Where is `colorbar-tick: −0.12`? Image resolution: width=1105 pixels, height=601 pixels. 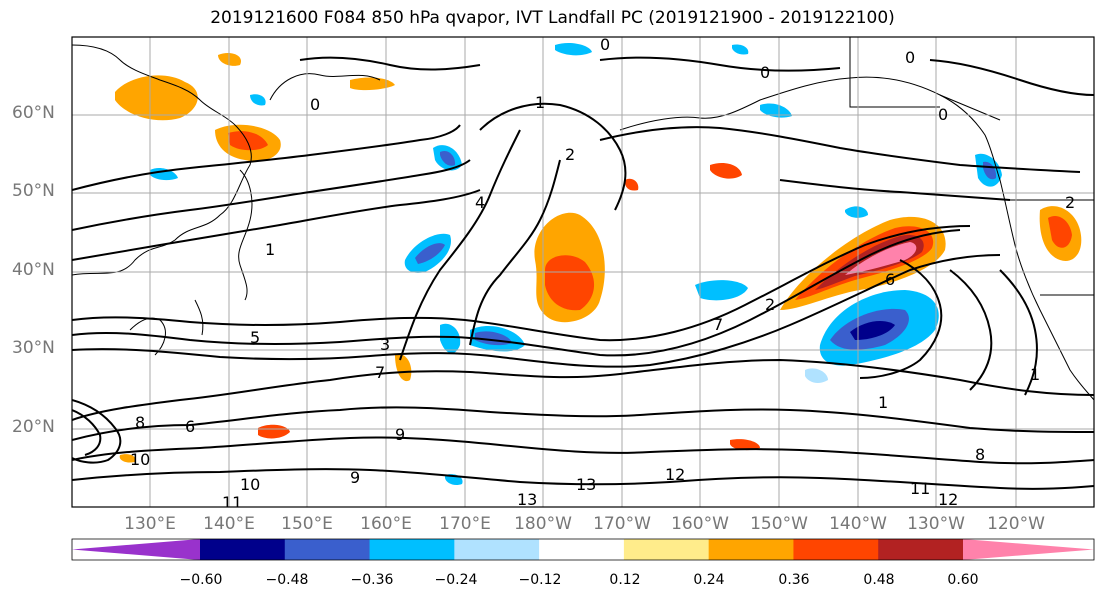 colorbar-tick: −0.12 is located at coordinates (540, 580).